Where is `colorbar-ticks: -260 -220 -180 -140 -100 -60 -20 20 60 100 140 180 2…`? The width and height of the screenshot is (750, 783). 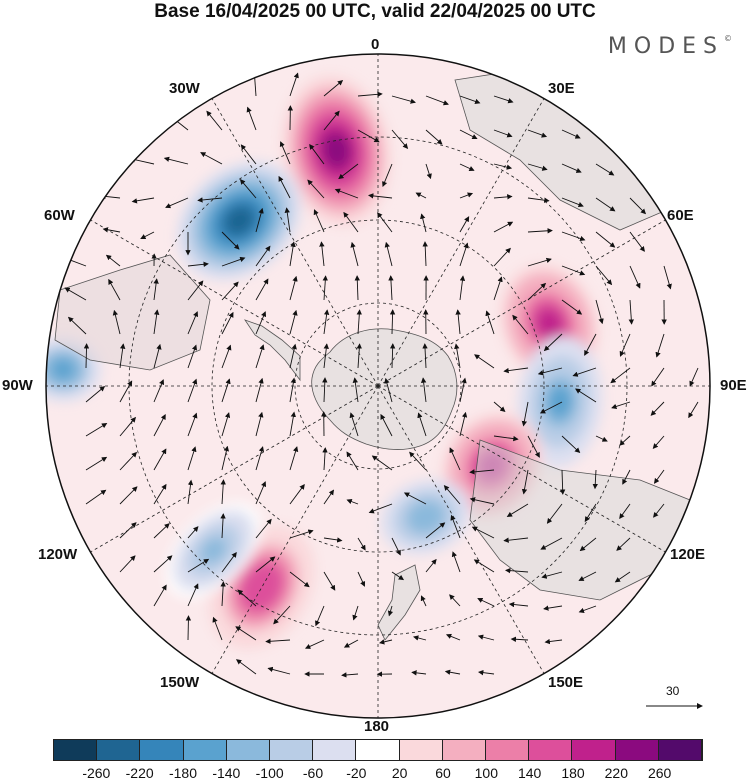 colorbar-ticks: -260 -220 -180 -140 -100 -60 -20 20 60 100 140 180 2… is located at coordinates (375, 774).